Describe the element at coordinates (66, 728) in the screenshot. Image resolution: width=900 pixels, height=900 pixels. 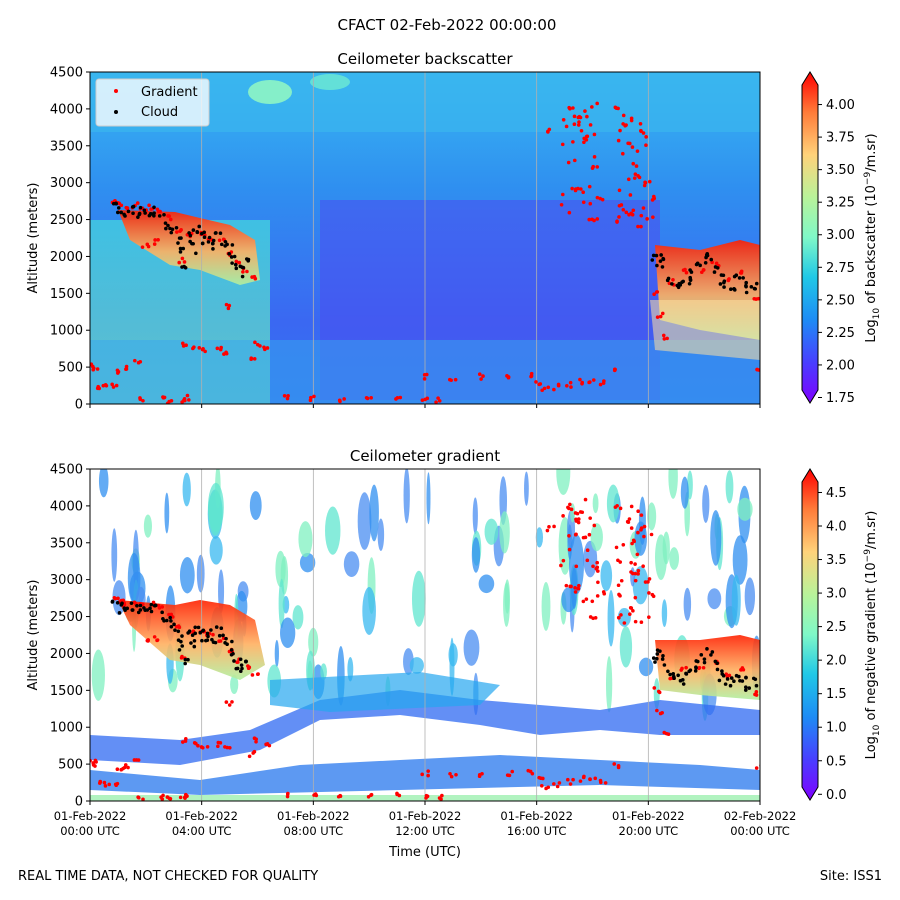
I see `y-tick-label: 1000` at that location.